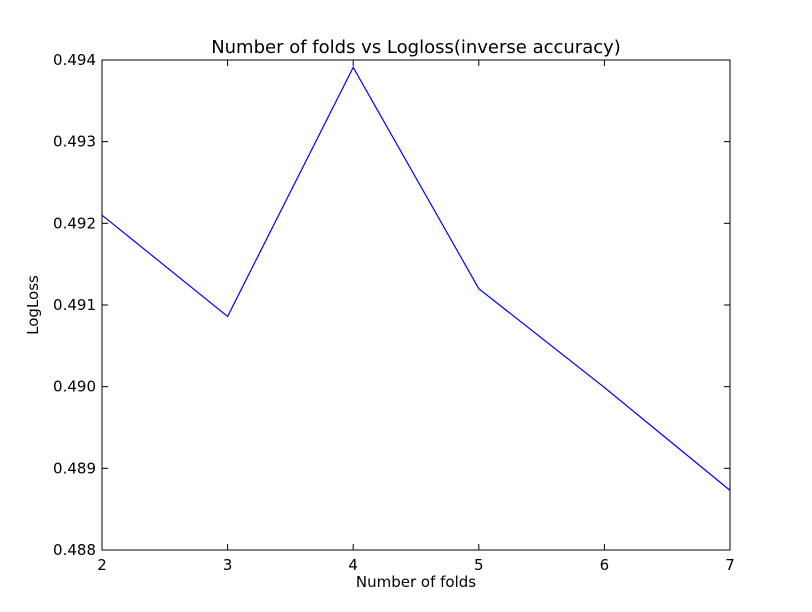  What do you see at coordinates (416, 565) in the screenshot?
I see `x-tick-labels: 2 3 4 5 6 7` at bounding box center [416, 565].